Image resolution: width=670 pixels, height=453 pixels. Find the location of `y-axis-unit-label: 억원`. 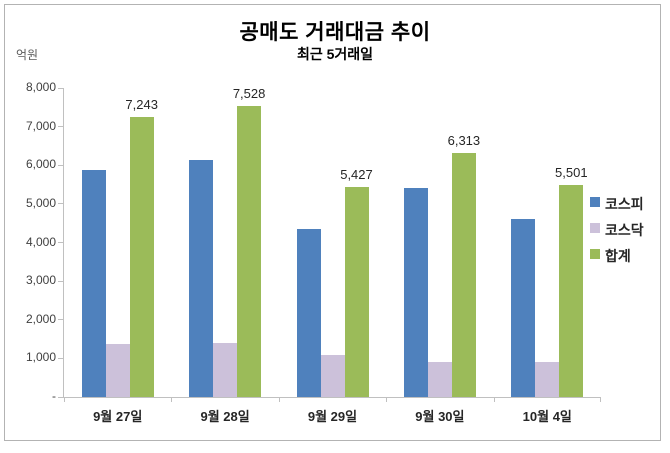

y-axis-unit-label: 억원 is located at coordinates (27, 55).